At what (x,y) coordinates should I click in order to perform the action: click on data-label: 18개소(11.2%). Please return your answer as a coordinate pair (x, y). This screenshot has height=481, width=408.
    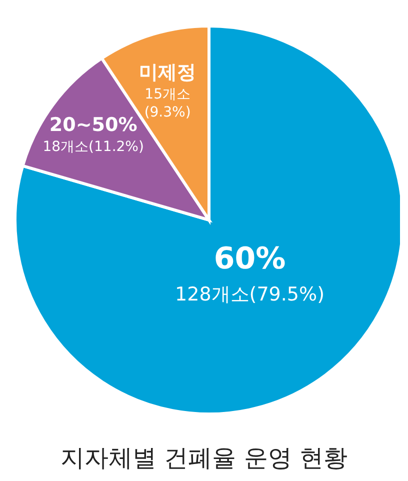
    Looking at the image, I should click on (93, 146).